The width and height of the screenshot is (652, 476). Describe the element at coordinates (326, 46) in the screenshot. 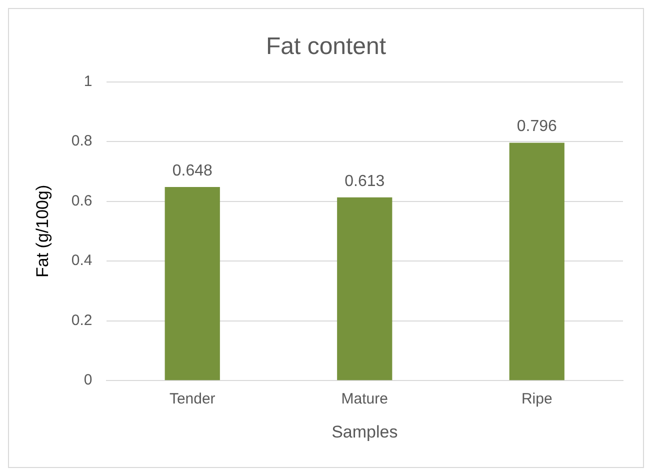

I see `chart-title: Fat content` at that location.